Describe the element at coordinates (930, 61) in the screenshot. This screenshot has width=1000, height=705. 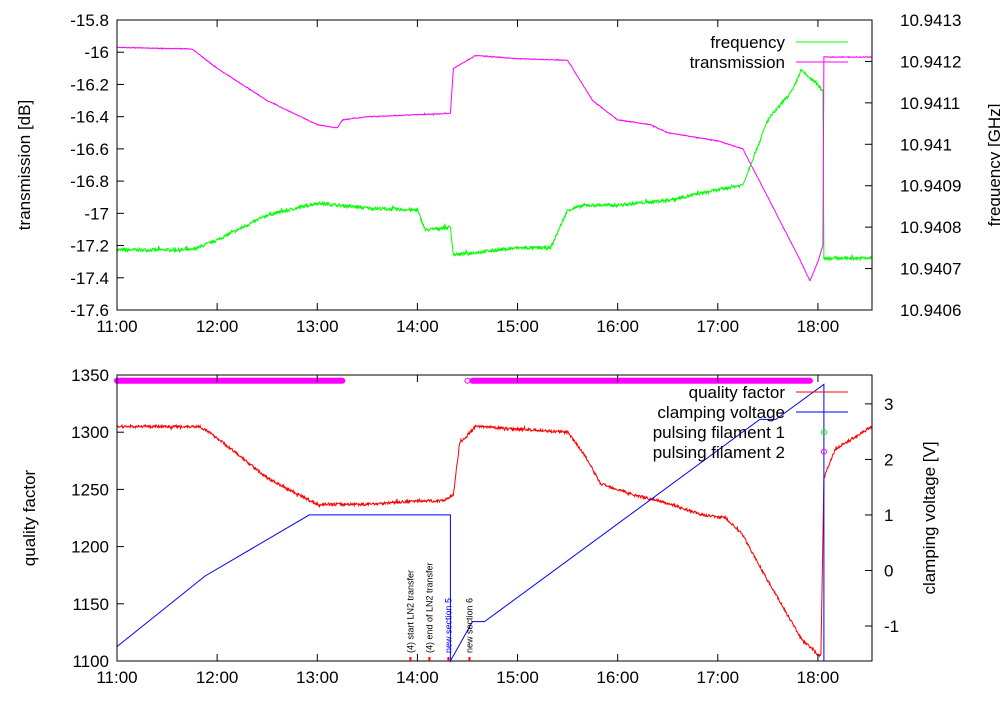
I see `y2-tick-label: 10.9412` at that location.